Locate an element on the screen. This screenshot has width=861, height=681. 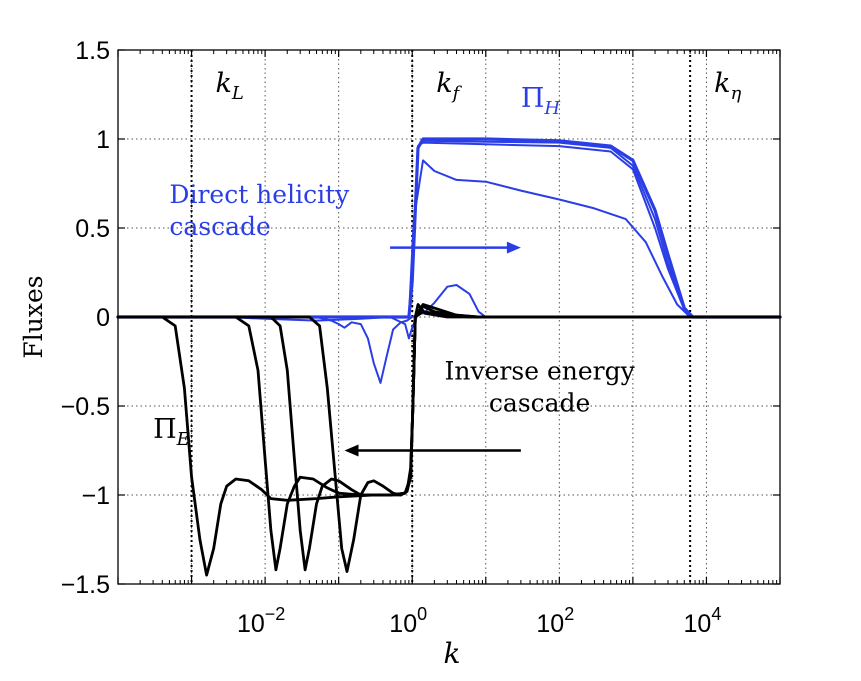
x-tick-label: 10⁻² is located at coordinates (261, 621).